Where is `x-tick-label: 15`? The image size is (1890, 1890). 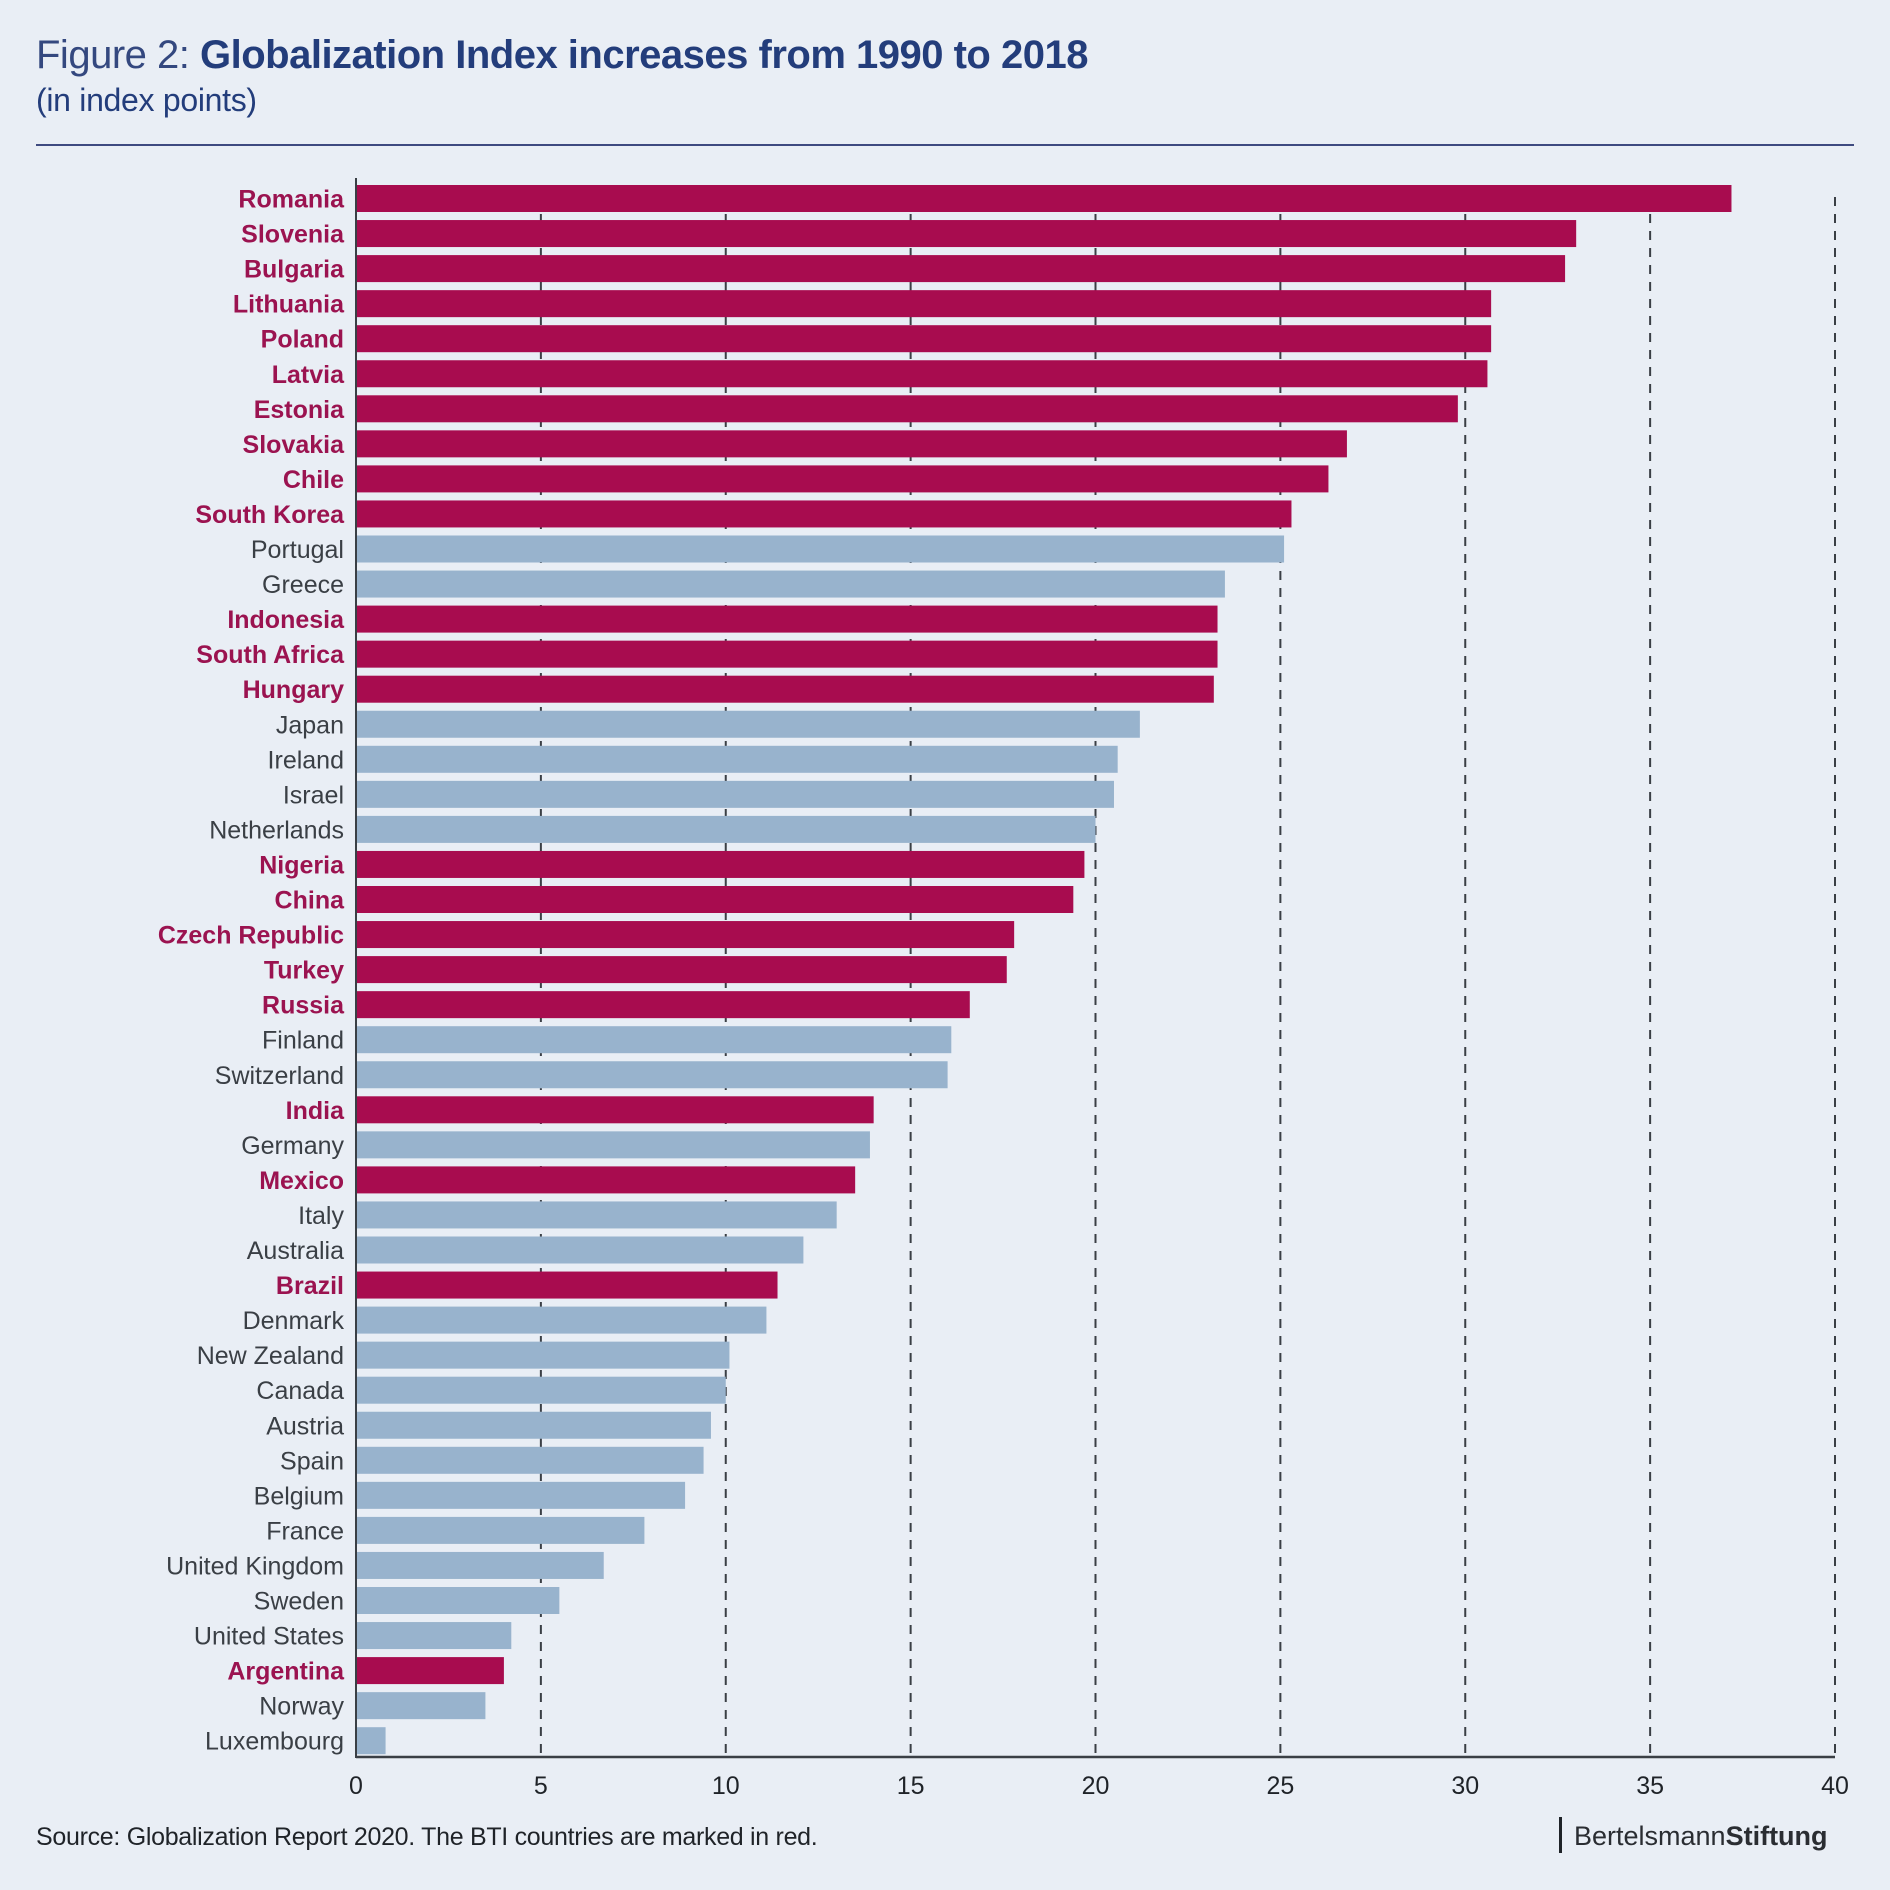
x-tick-label: 15 is located at coordinates (911, 1786).